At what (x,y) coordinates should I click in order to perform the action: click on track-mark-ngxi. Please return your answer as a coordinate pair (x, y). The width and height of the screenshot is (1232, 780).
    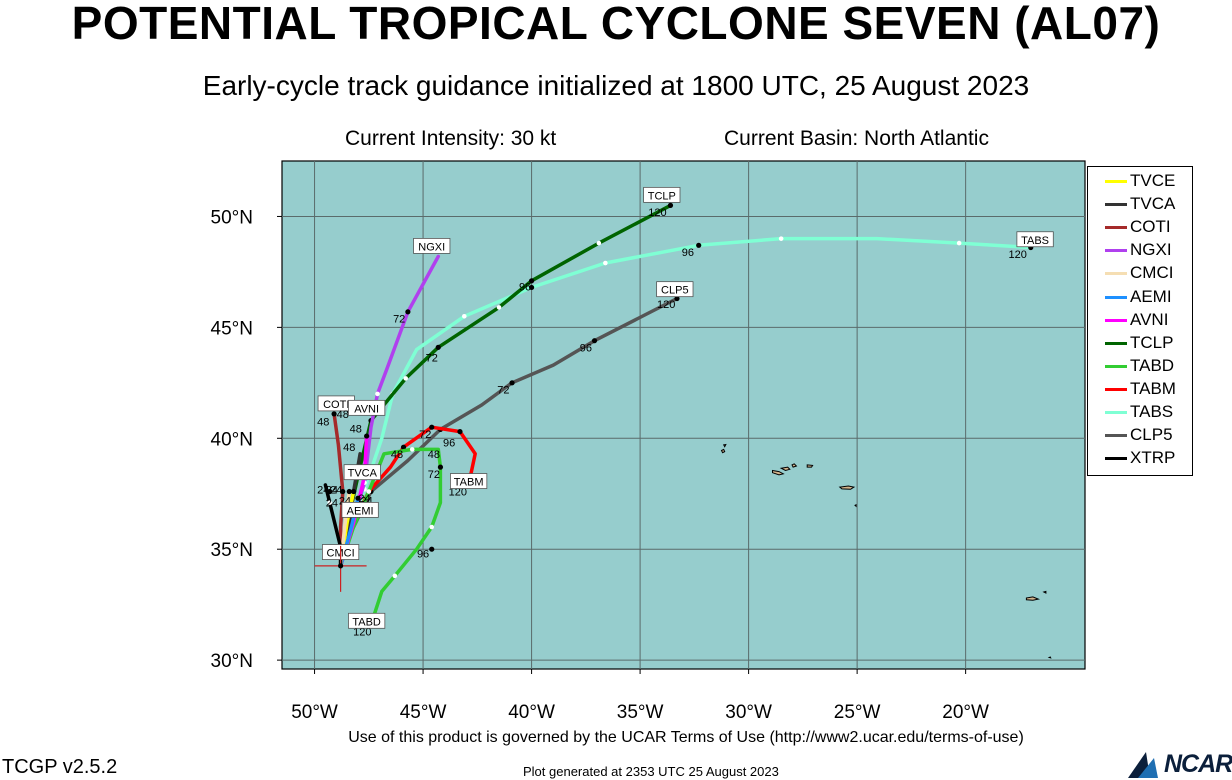
    Looking at the image, I should click on (408, 312).